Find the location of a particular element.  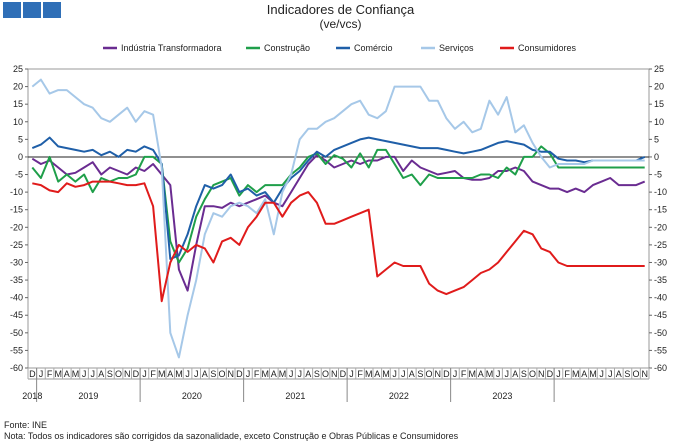

source-note: Fonte: INE is located at coordinates (26, 425).